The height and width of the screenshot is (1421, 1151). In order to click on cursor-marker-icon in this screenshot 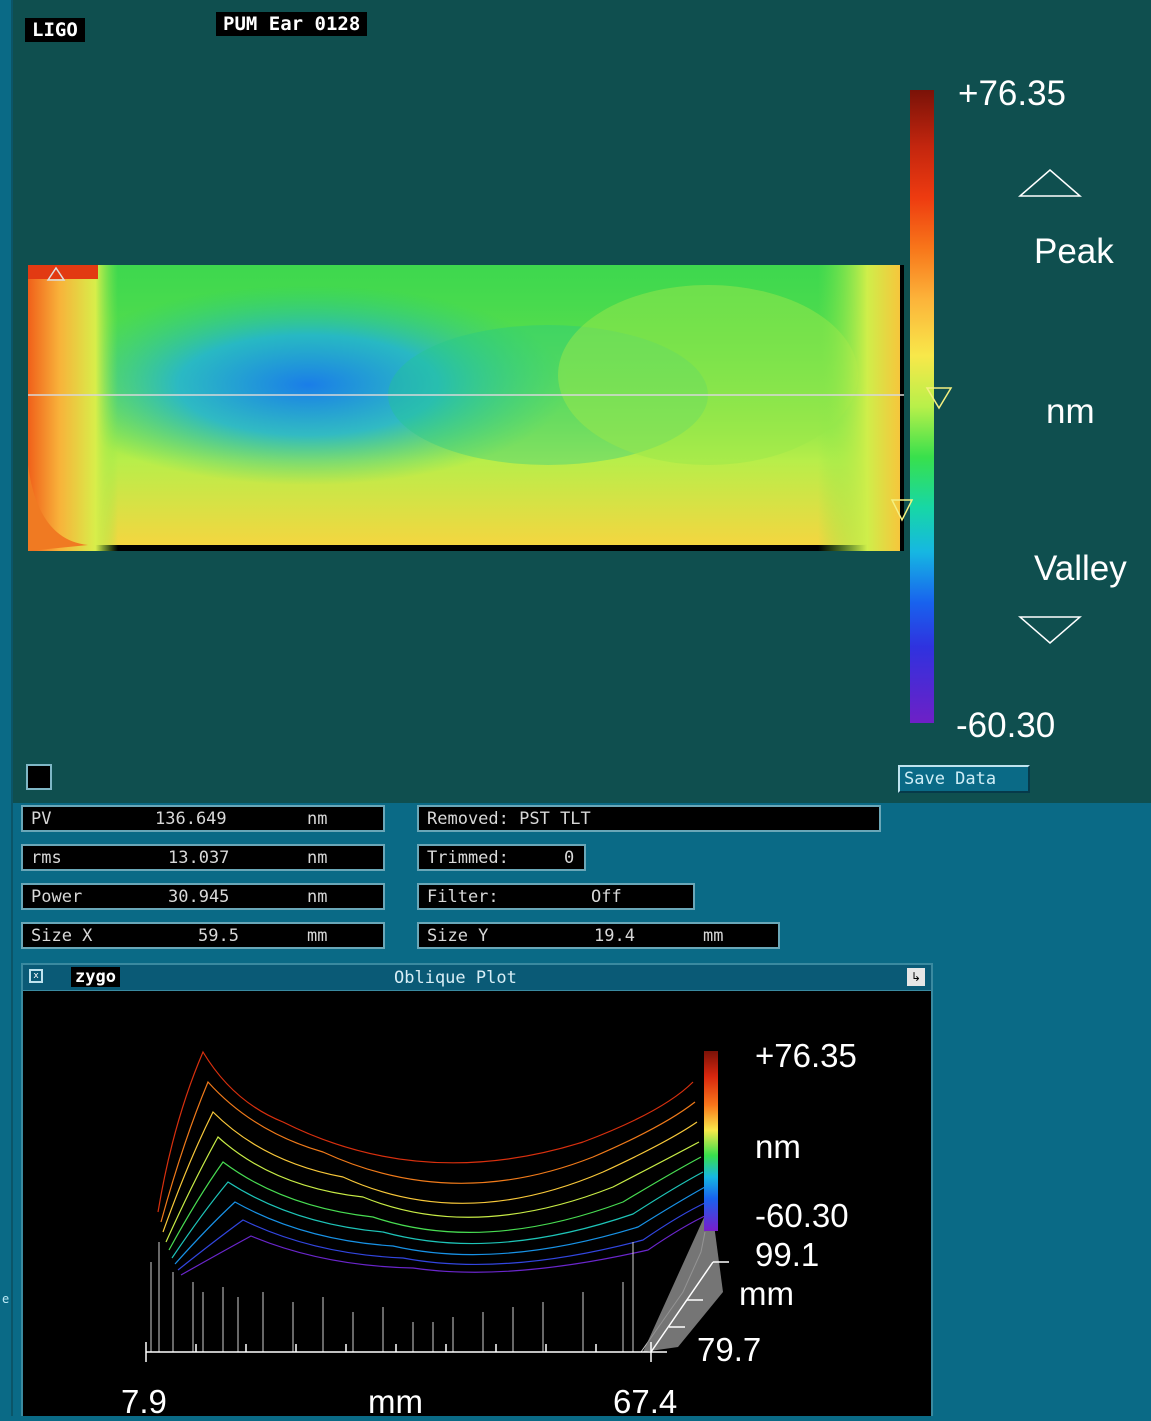, I will do `click(939, 398)`.